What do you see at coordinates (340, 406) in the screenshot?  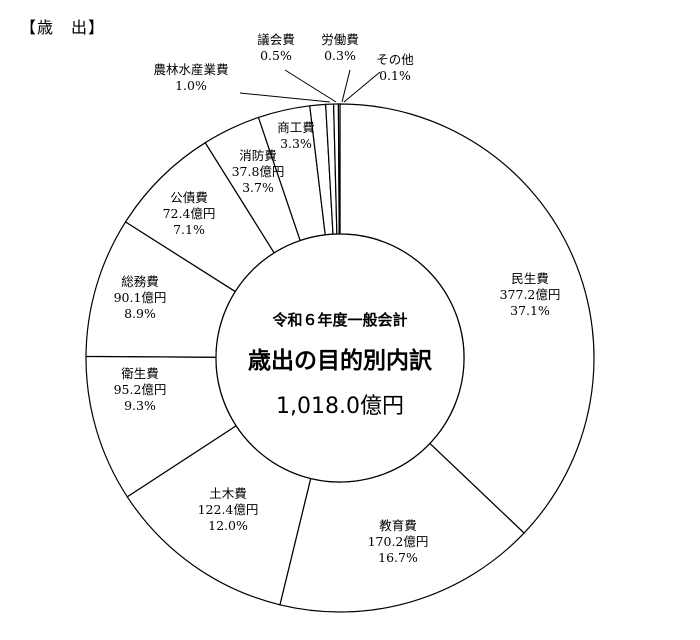 I see `center-total: 1,018.0億円` at bounding box center [340, 406].